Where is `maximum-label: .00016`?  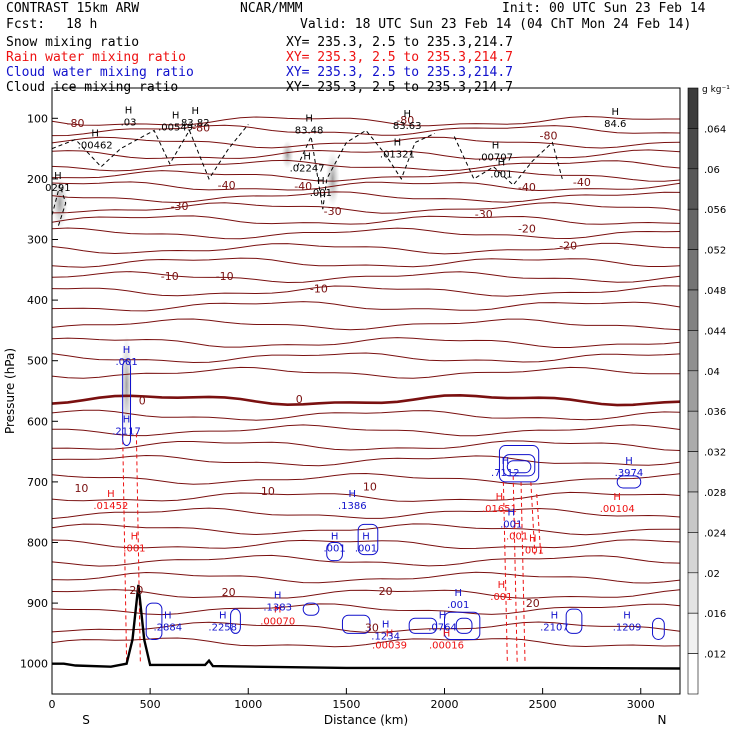
maximum-label: .00016 is located at coordinates (446, 646).